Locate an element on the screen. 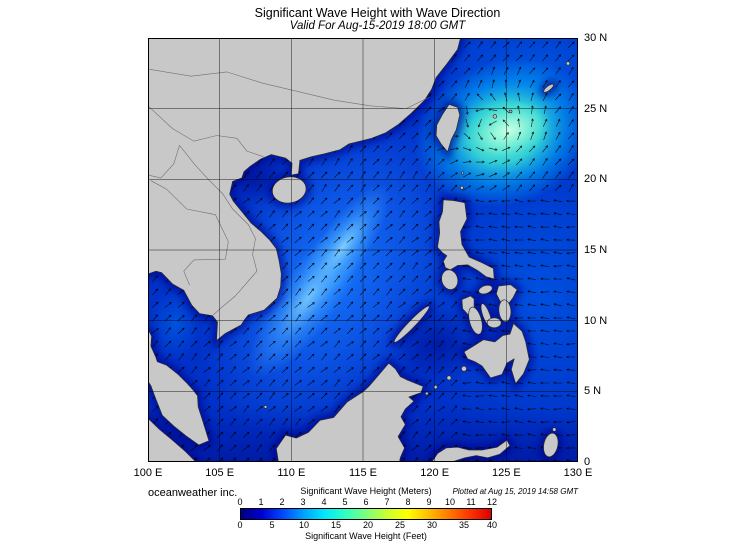 The image size is (755, 560). legend-meters-label: Significant Wave Height (Meters) is located at coordinates (366, 491).